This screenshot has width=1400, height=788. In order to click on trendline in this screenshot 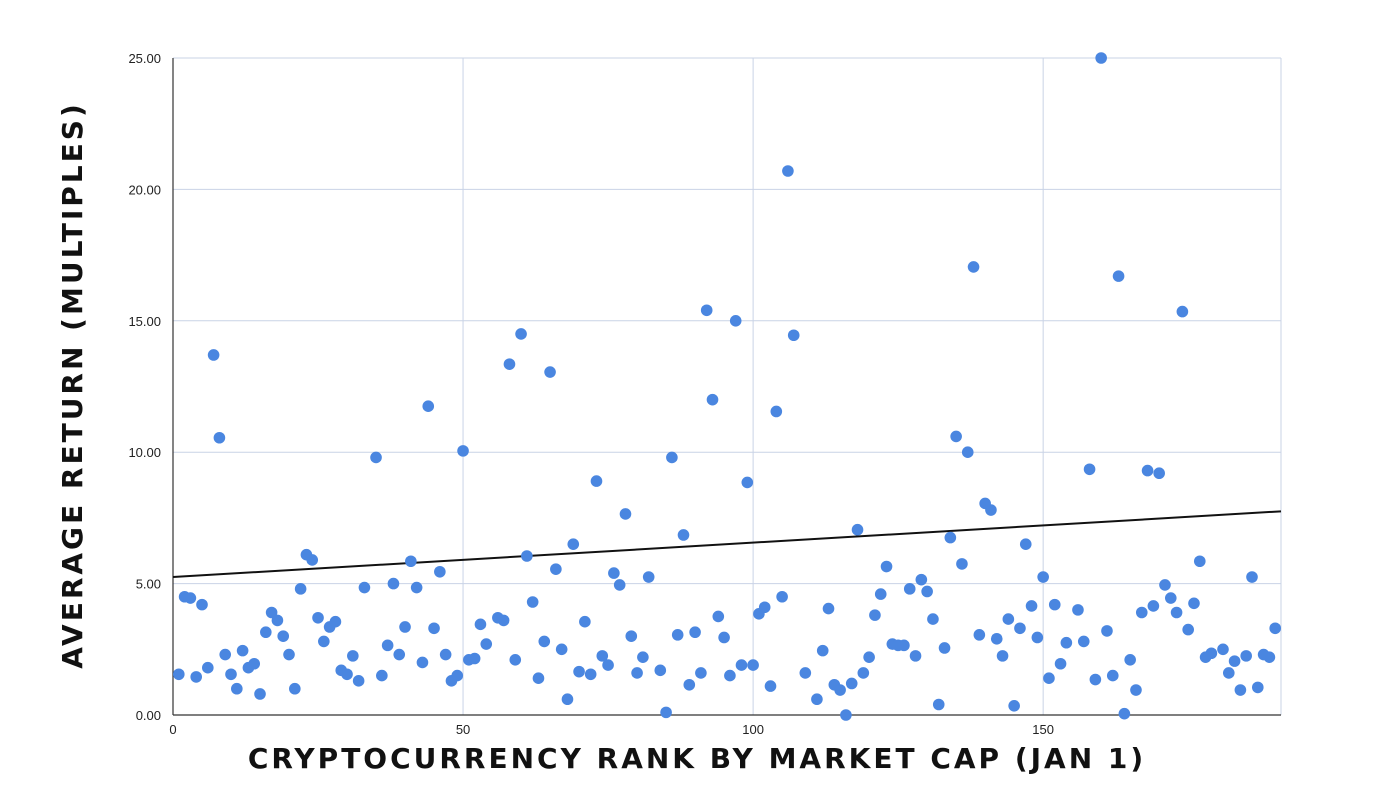, I will do `click(727, 544)`.